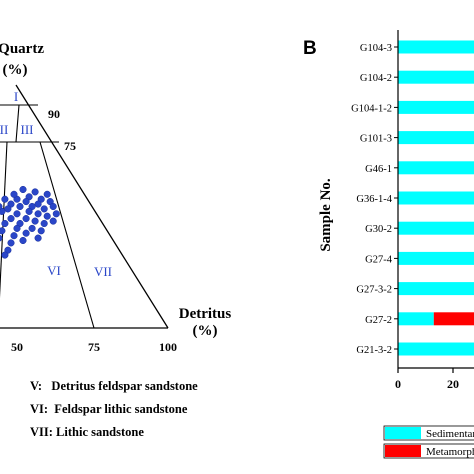 This screenshot has width=474, height=474. Describe the element at coordinates (378, 229) in the screenshot. I see `sample-label: G30-2` at that location.